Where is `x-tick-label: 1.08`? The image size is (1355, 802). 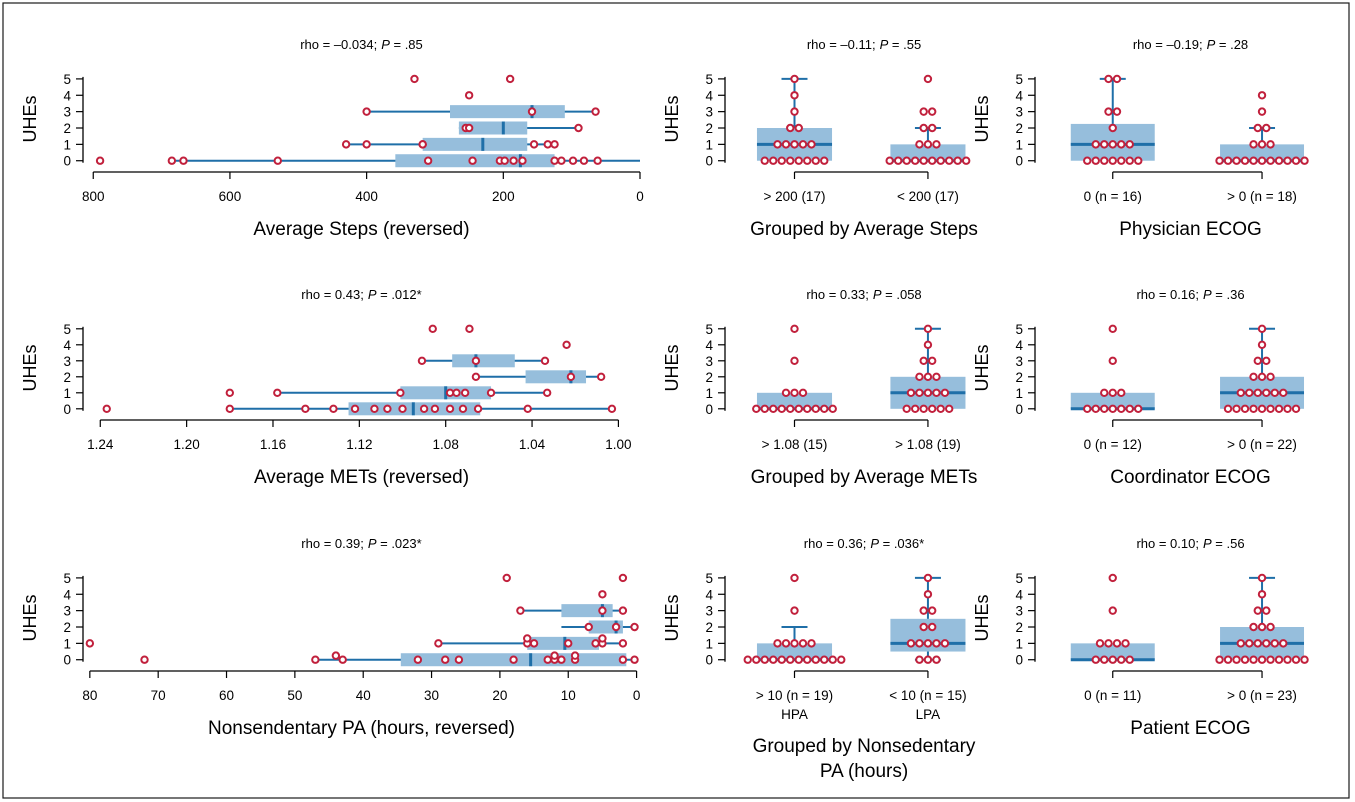 x-tick-label: 1.08 is located at coordinates (446, 444).